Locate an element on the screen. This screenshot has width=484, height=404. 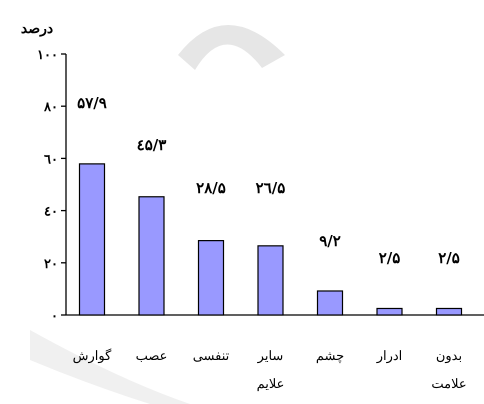
y-tick-label: ۱۰۰ is located at coordinates (47, 55).